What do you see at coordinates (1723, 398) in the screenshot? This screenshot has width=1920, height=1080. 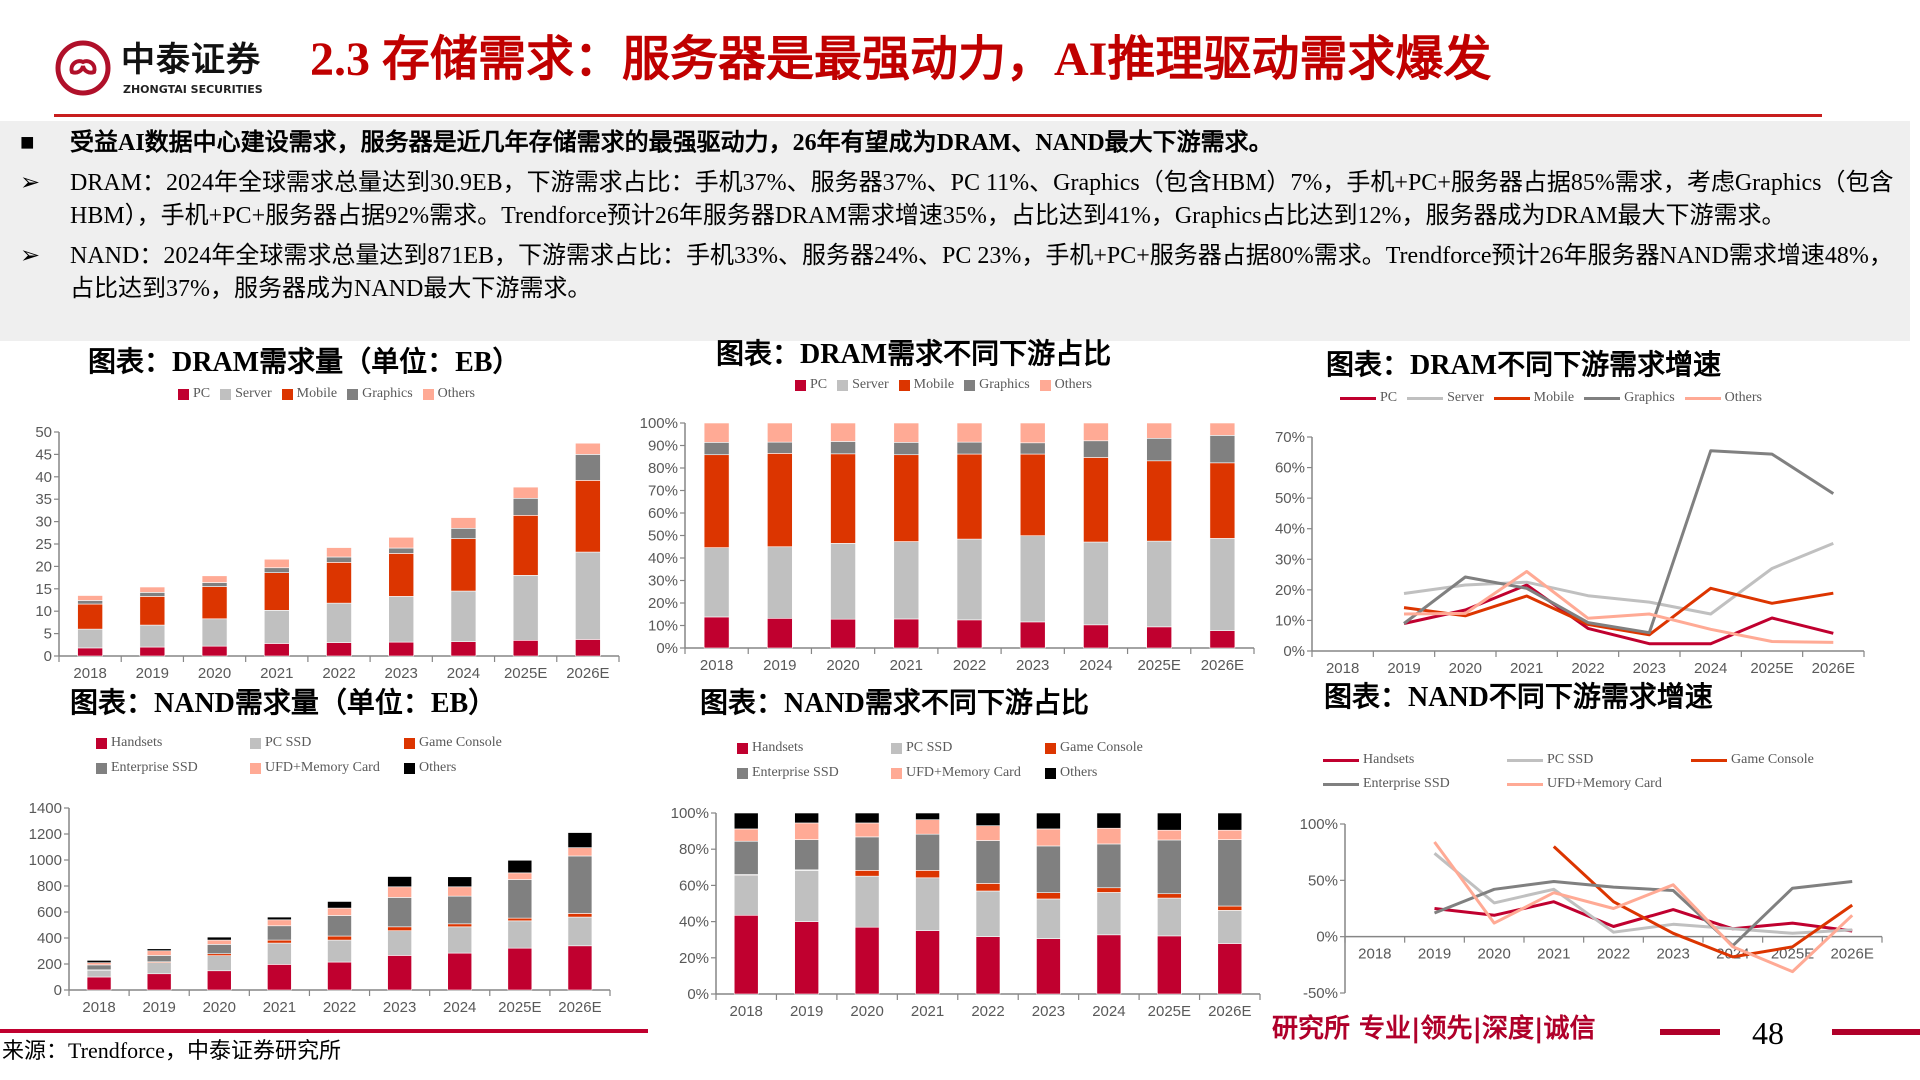 I see `legend-item: Others` at bounding box center [1723, 398].